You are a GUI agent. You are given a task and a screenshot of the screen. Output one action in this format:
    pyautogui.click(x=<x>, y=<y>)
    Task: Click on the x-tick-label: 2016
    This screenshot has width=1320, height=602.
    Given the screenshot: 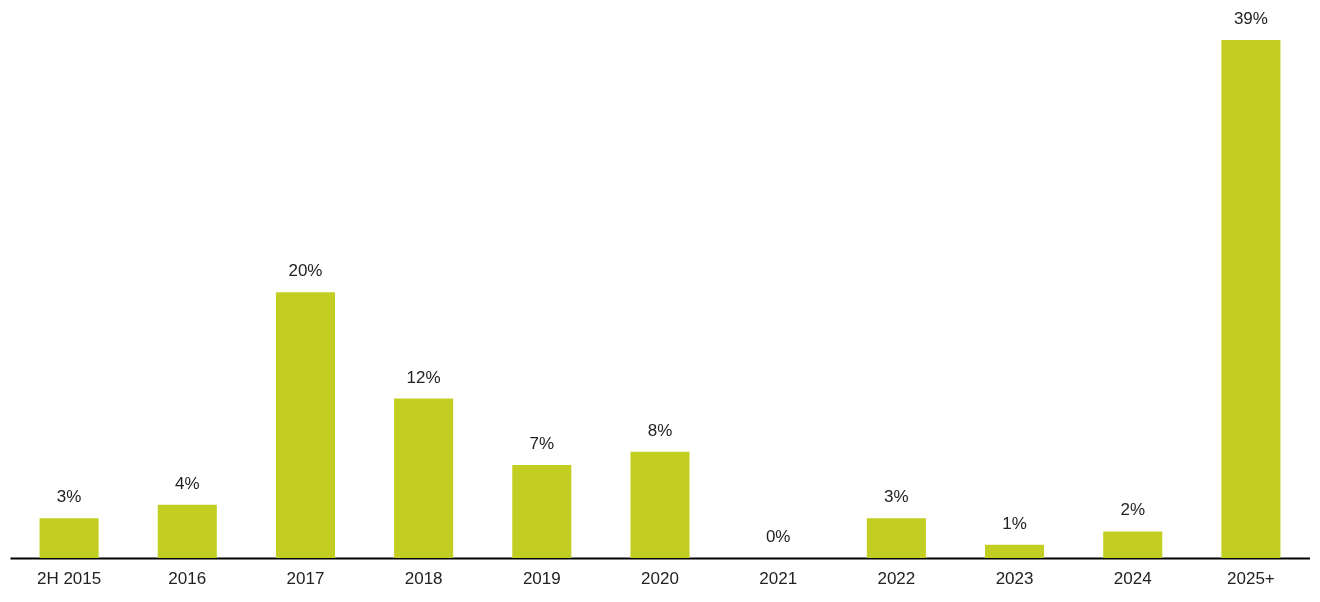 What is the action you would take?
    pyautogui.click(x=187, y=578)
    